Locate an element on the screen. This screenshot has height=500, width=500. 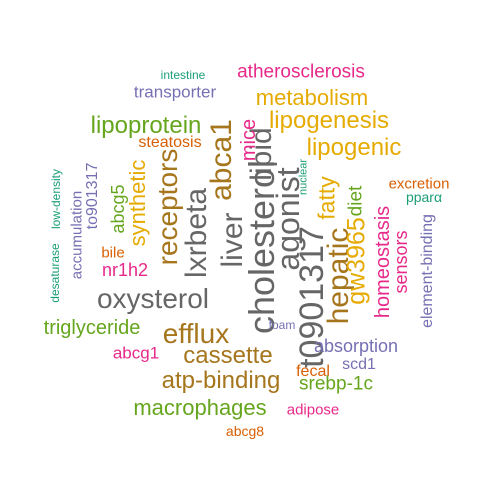
word: fecal is located at coordinates (313, 371).